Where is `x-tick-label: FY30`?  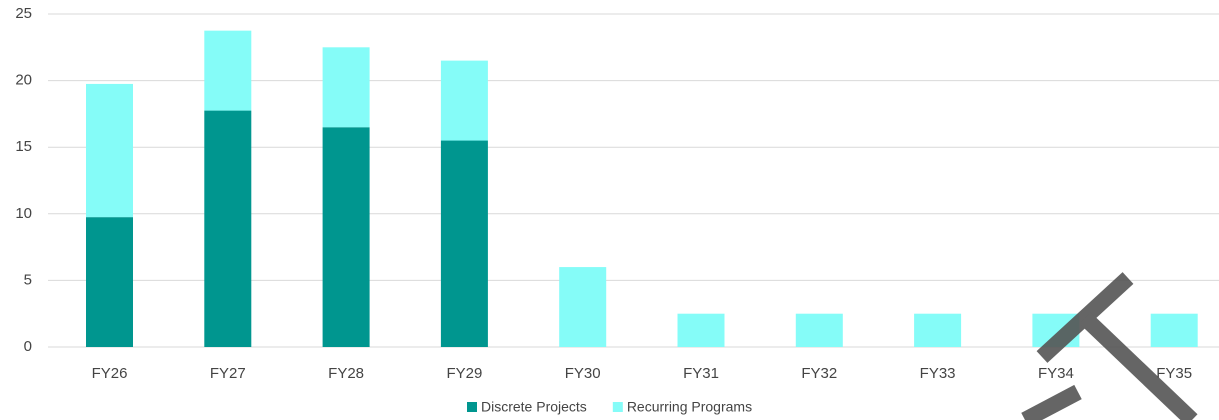 x-tick-label: FY30 is located at coordinates (583, 373).